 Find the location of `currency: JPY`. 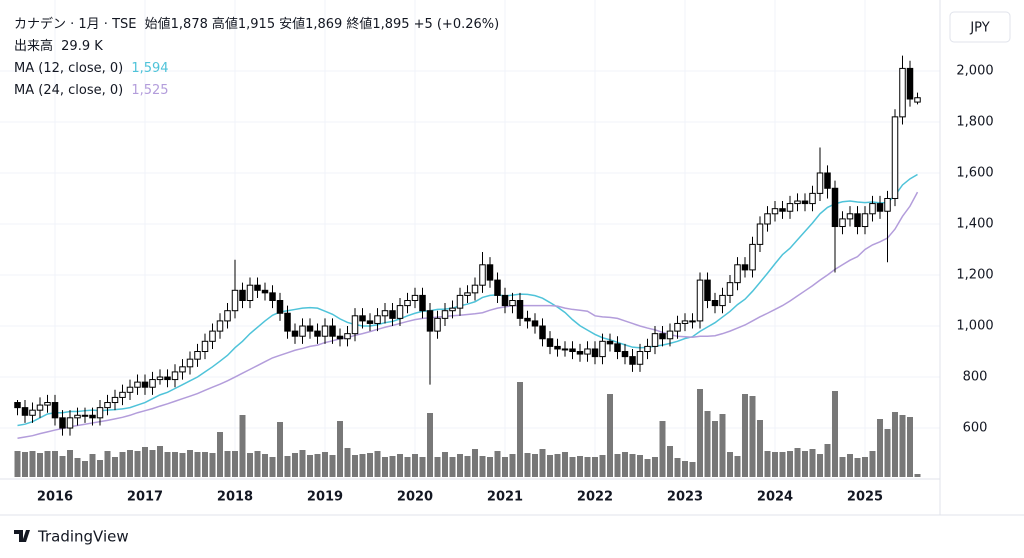

currency: JPY is located at coordinates (979, 28).